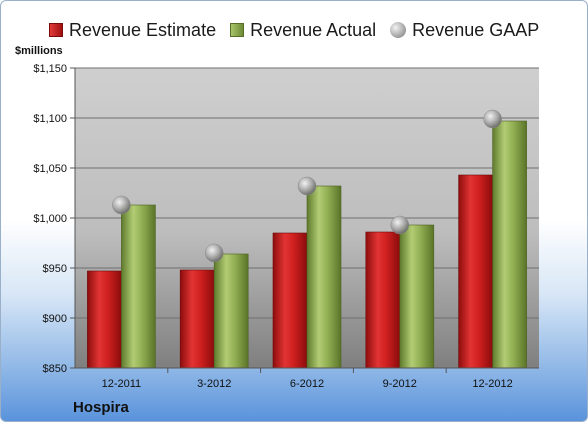 The image size is (588, 422). What do you see at coordinates (214, 384) in the screenshot?
I see `x-tick-label: 3-2012` at bounding box center [214, 384].